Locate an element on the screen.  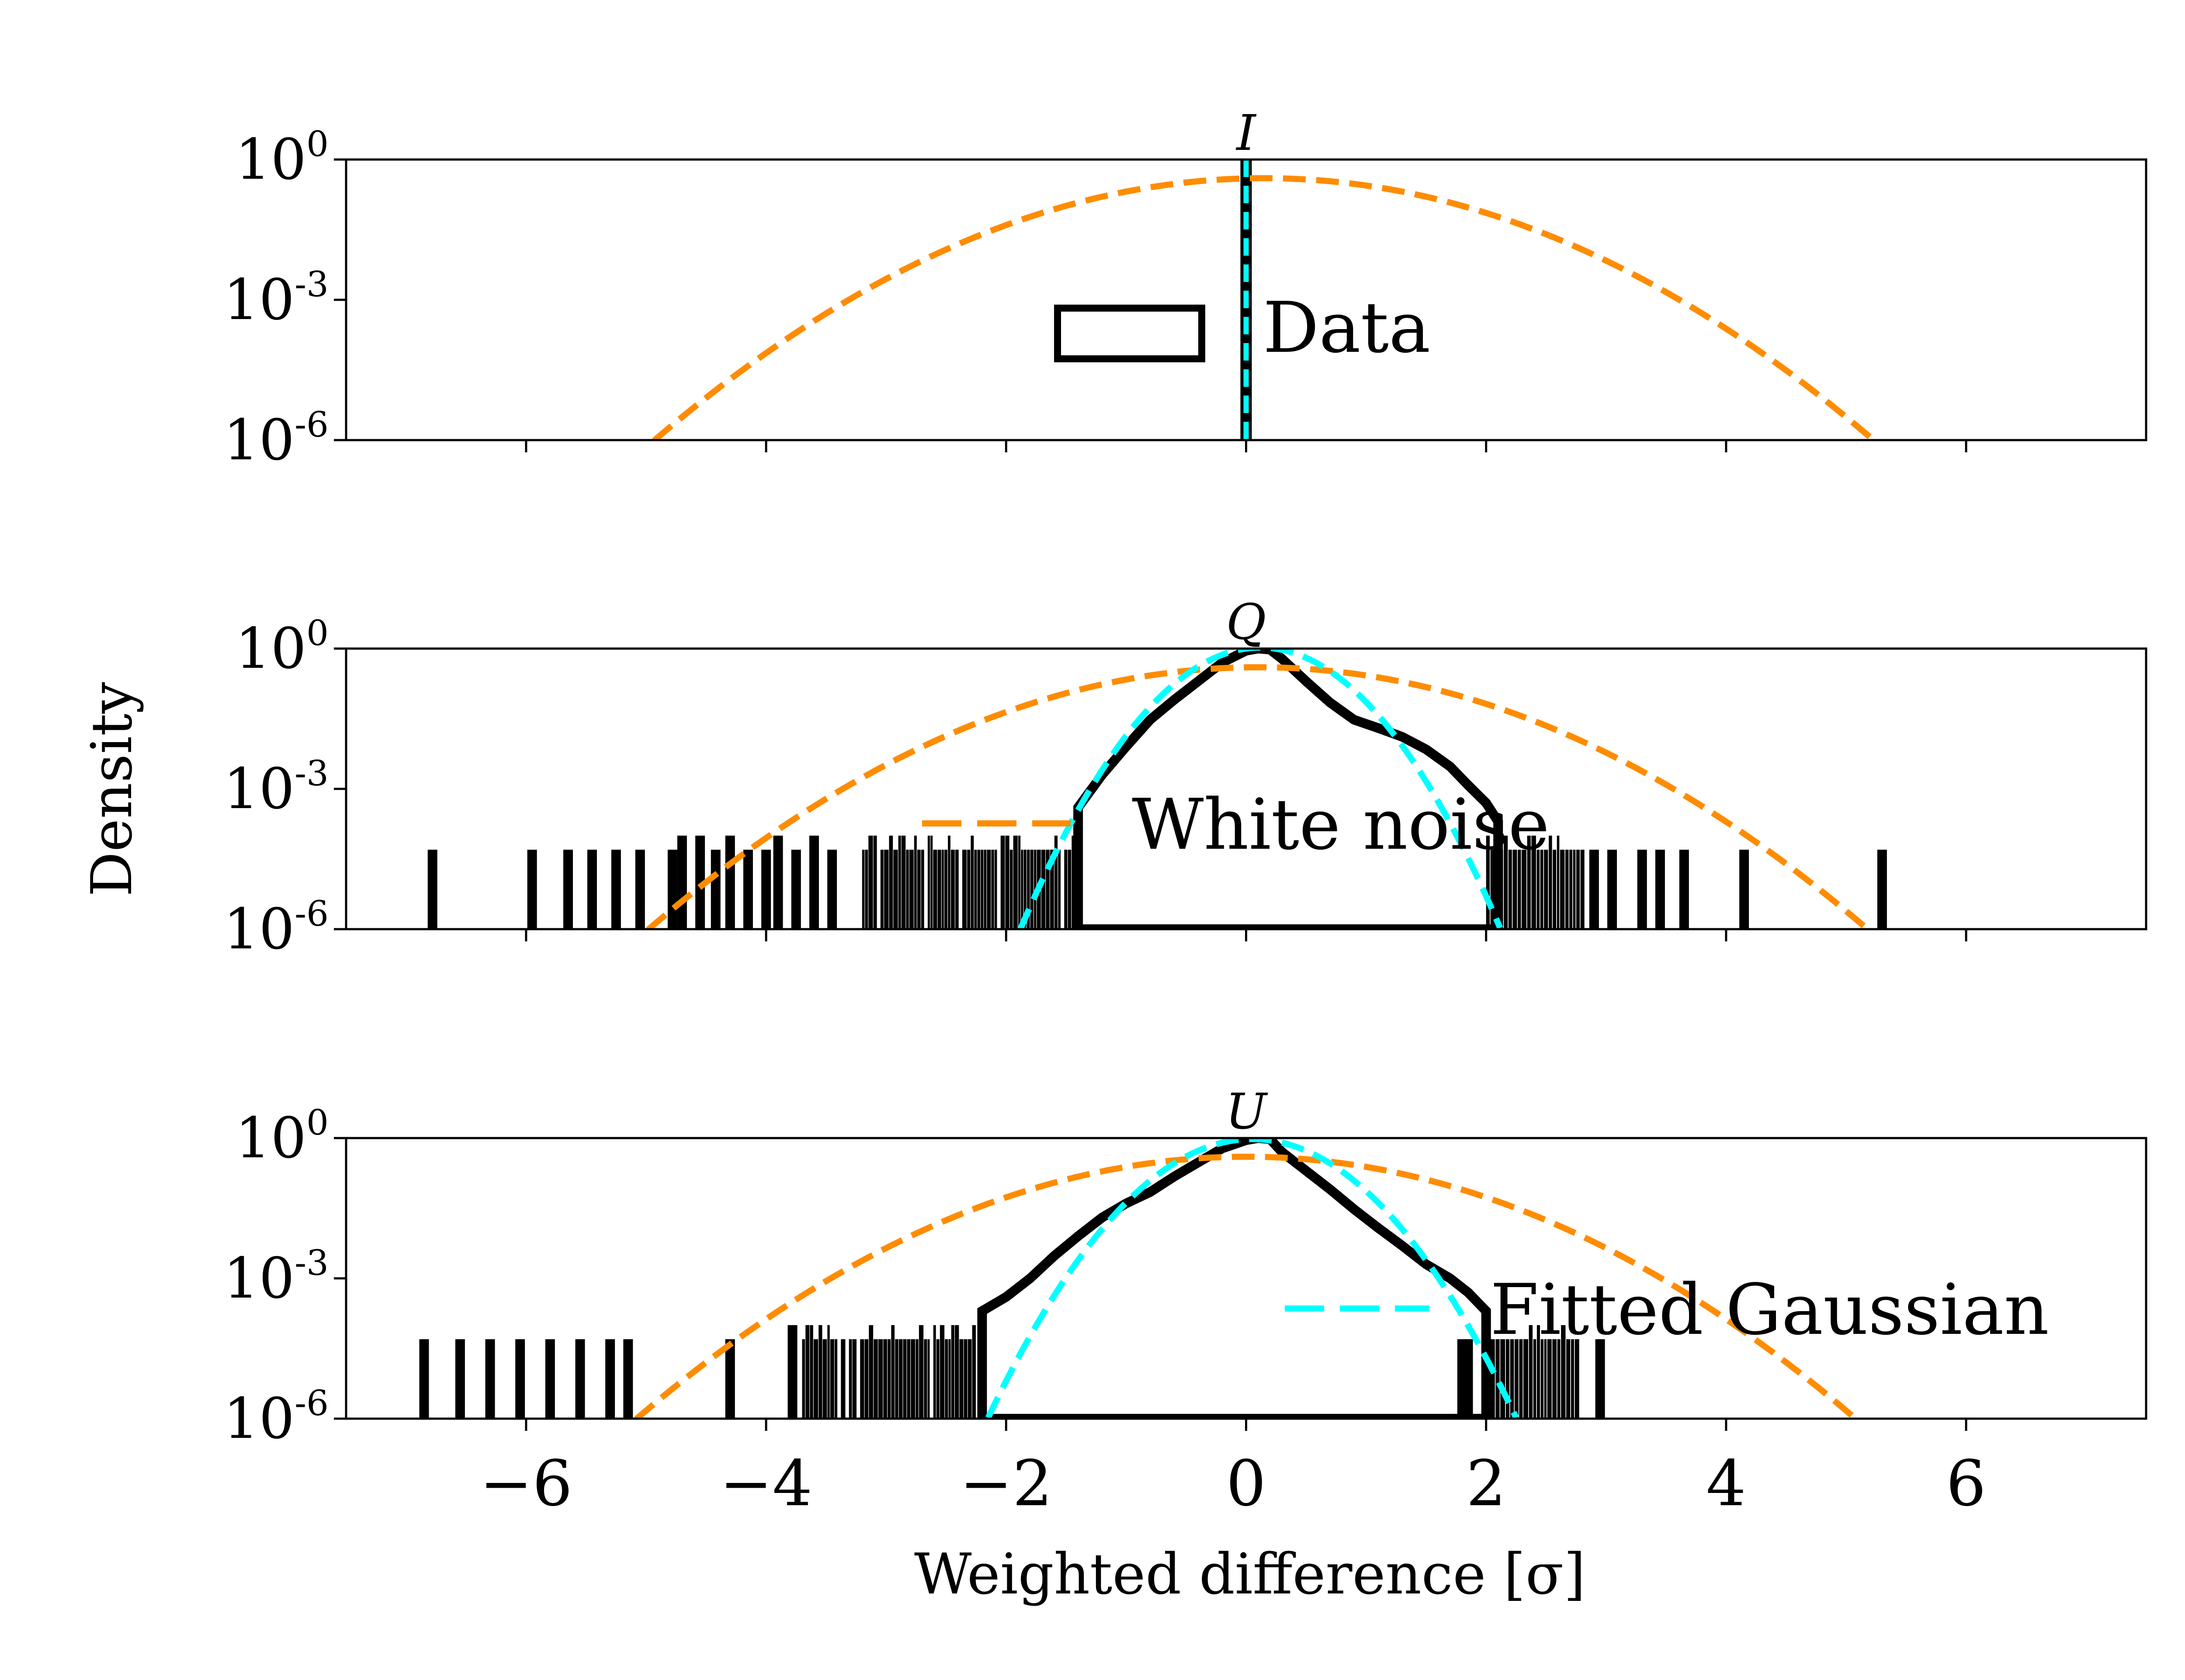
legend-data-swatch is located at coordinates (1129, 333).